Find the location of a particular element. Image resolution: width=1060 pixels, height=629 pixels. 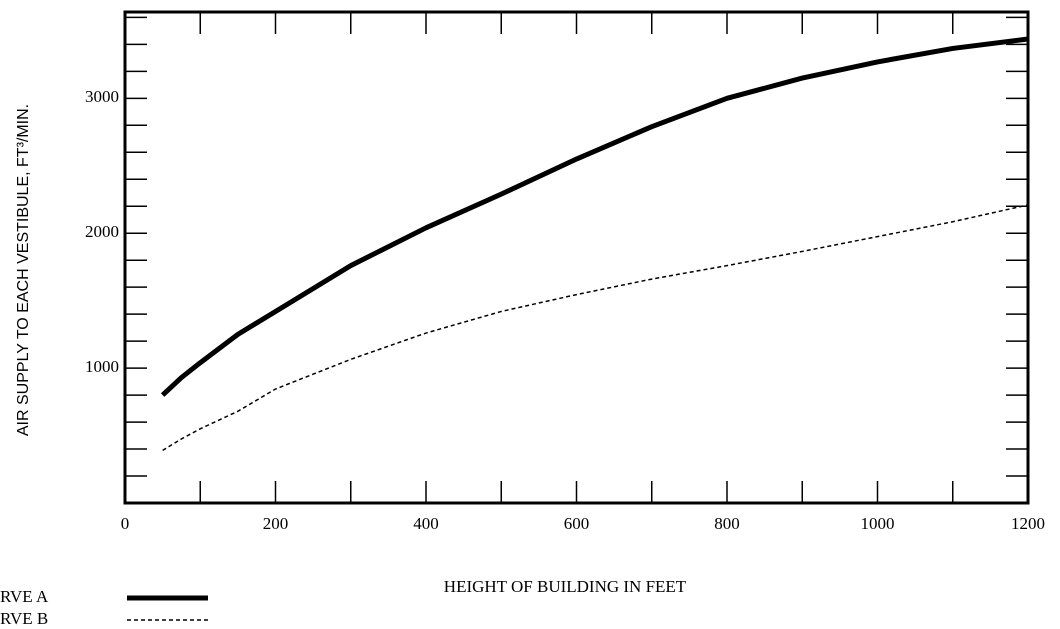

x-tick-label: 800 is located at coordinates (727, 523).